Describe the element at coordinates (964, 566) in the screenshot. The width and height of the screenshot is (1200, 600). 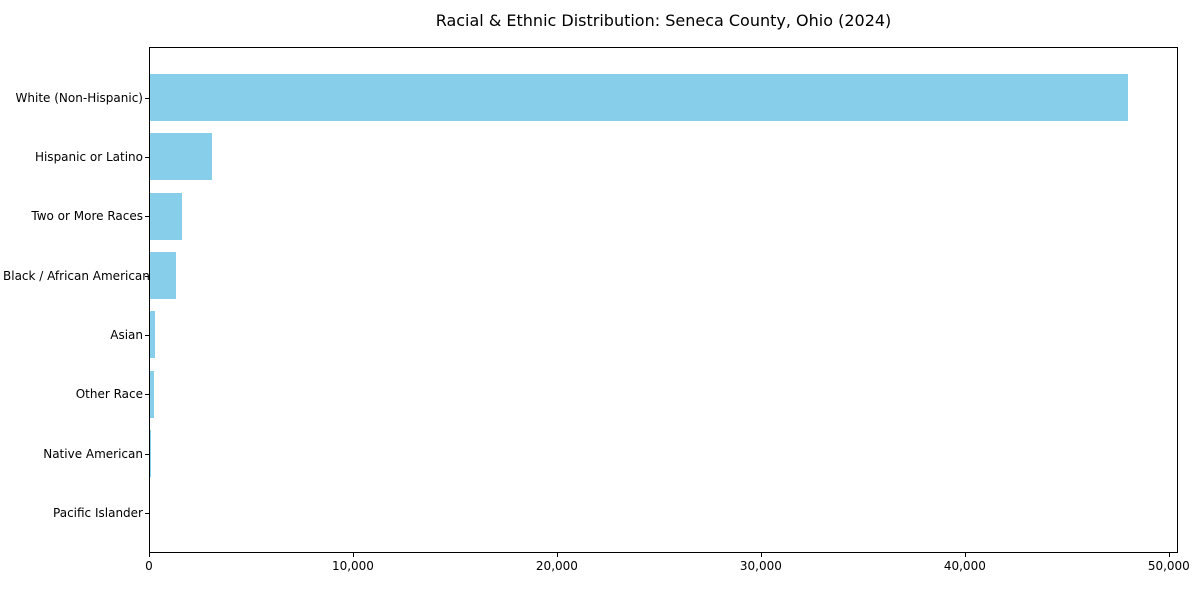
I see `x-tick-label: 40,000` at that location.